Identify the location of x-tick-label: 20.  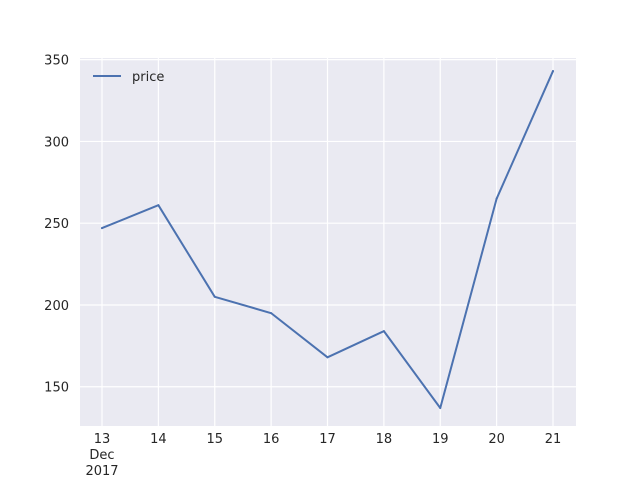
(496, 439).